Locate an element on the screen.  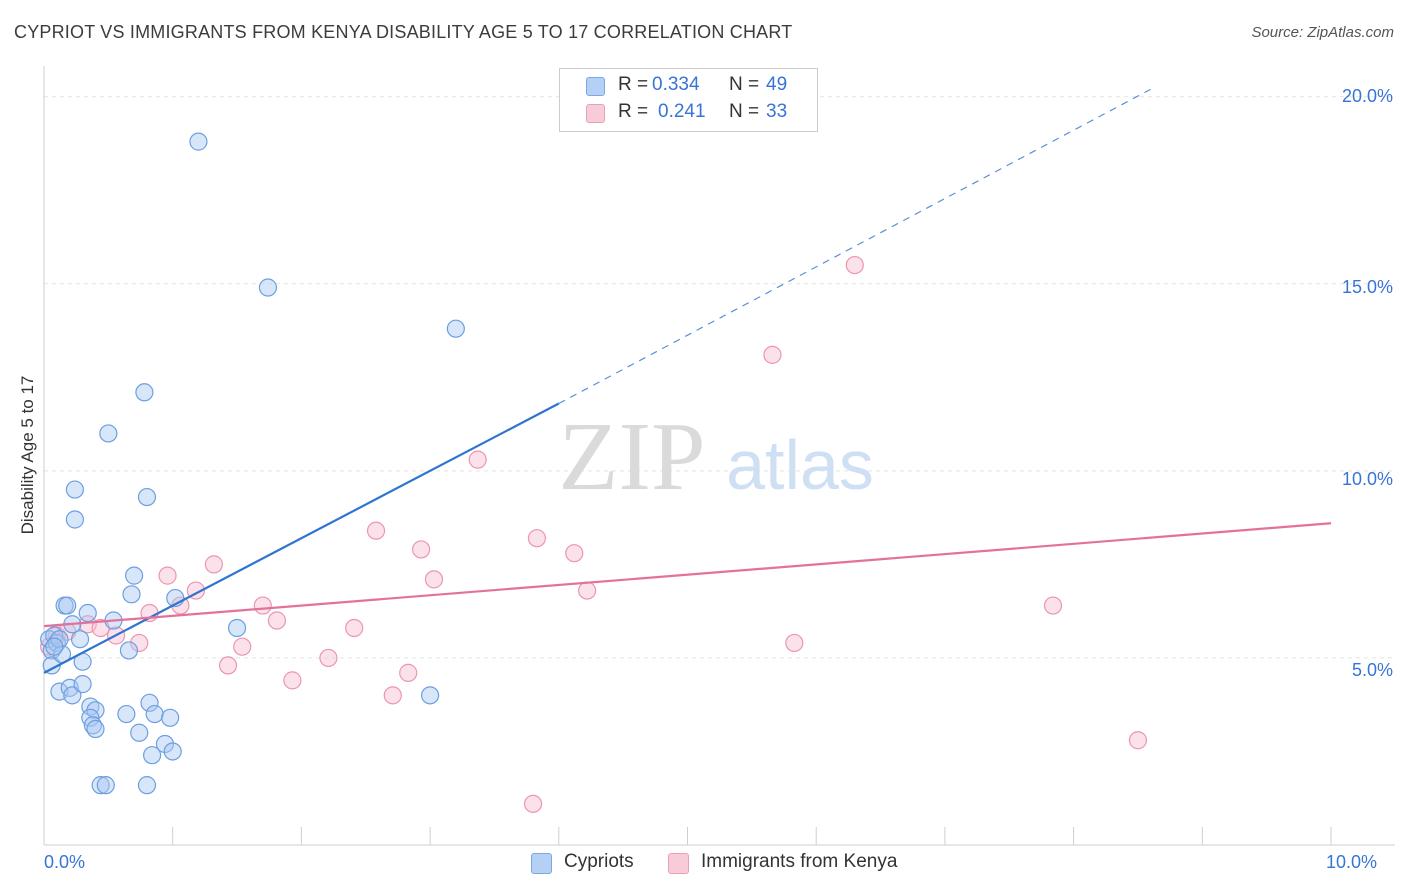
x-tick-label-max: 10.0% is located at coordinates (1352, 862).